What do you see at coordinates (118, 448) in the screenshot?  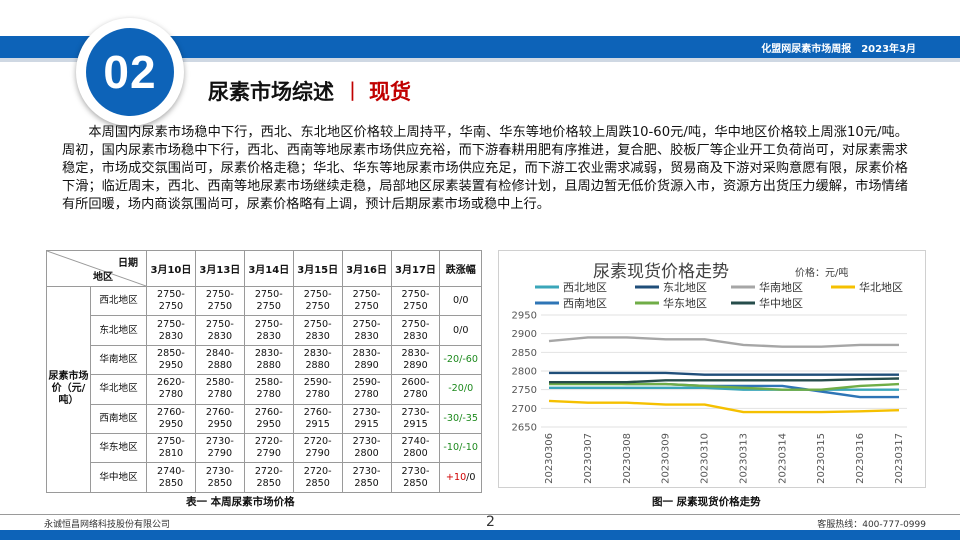 I see `region-cell: 华东地区` at bounding box center [118, 448].